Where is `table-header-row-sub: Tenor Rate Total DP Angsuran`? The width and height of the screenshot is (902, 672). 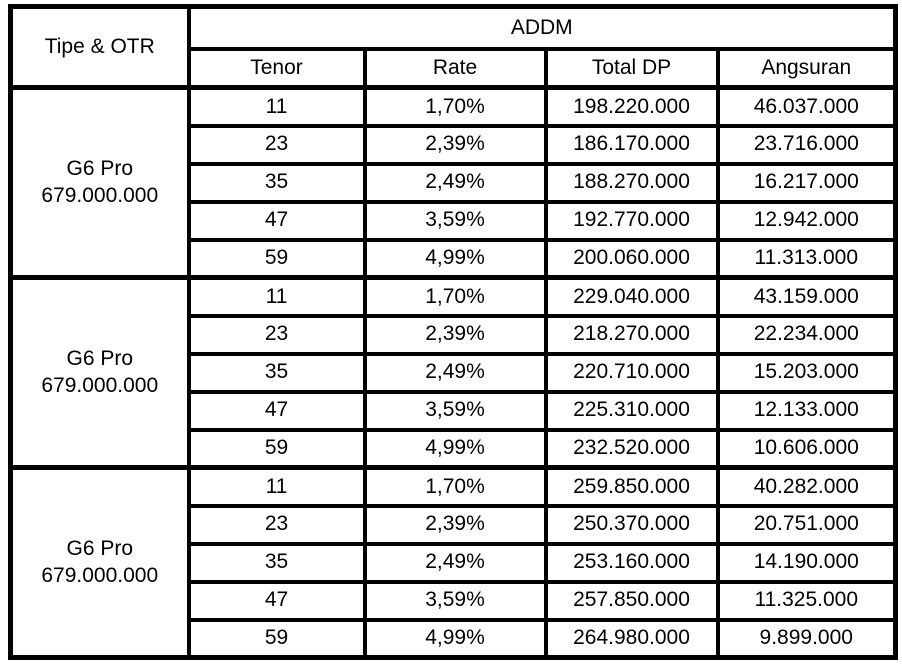
table-header-row-sub: Tenor Rate Total DP Angsuran is located at coordinates (454, 68).